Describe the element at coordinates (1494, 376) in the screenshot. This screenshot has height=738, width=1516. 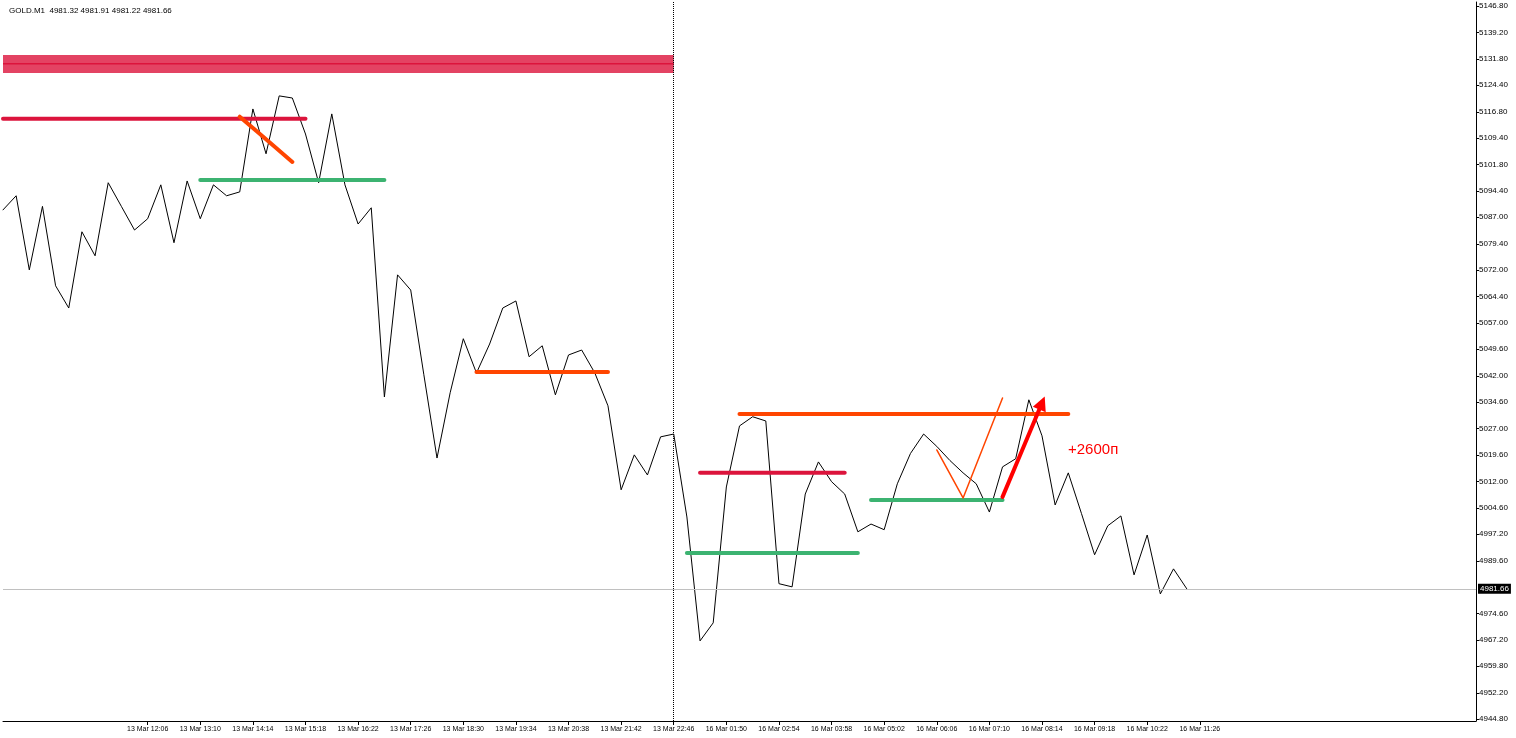
I see `y-tick-label: 5042.00` at that location.